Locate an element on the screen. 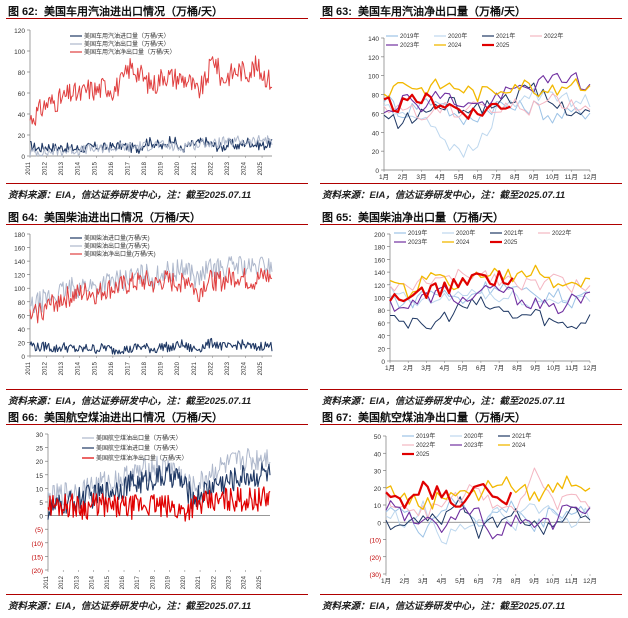 The height and width of the screenshot is (618, 628). x-tick-label: 2025 is located at coordinates (261, 168).